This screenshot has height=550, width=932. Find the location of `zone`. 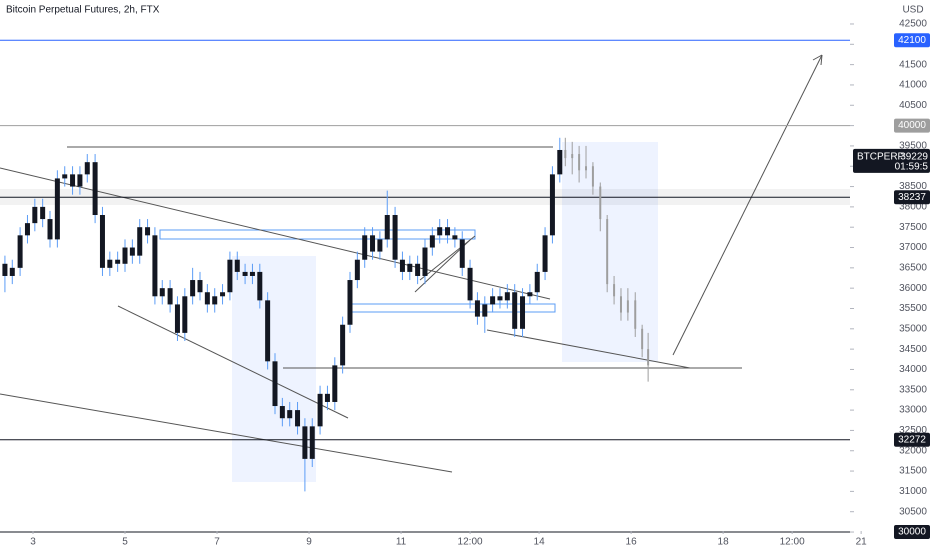

zone is located at coordinates (317, 234).